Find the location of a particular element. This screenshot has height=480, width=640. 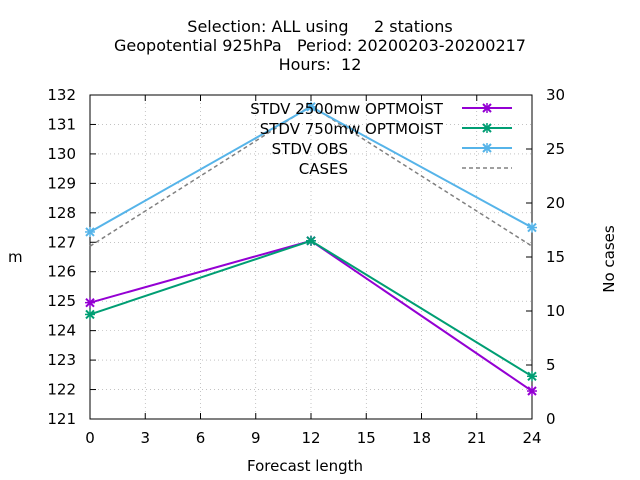

y-axis-label: m is located at coordinates (15, 257).